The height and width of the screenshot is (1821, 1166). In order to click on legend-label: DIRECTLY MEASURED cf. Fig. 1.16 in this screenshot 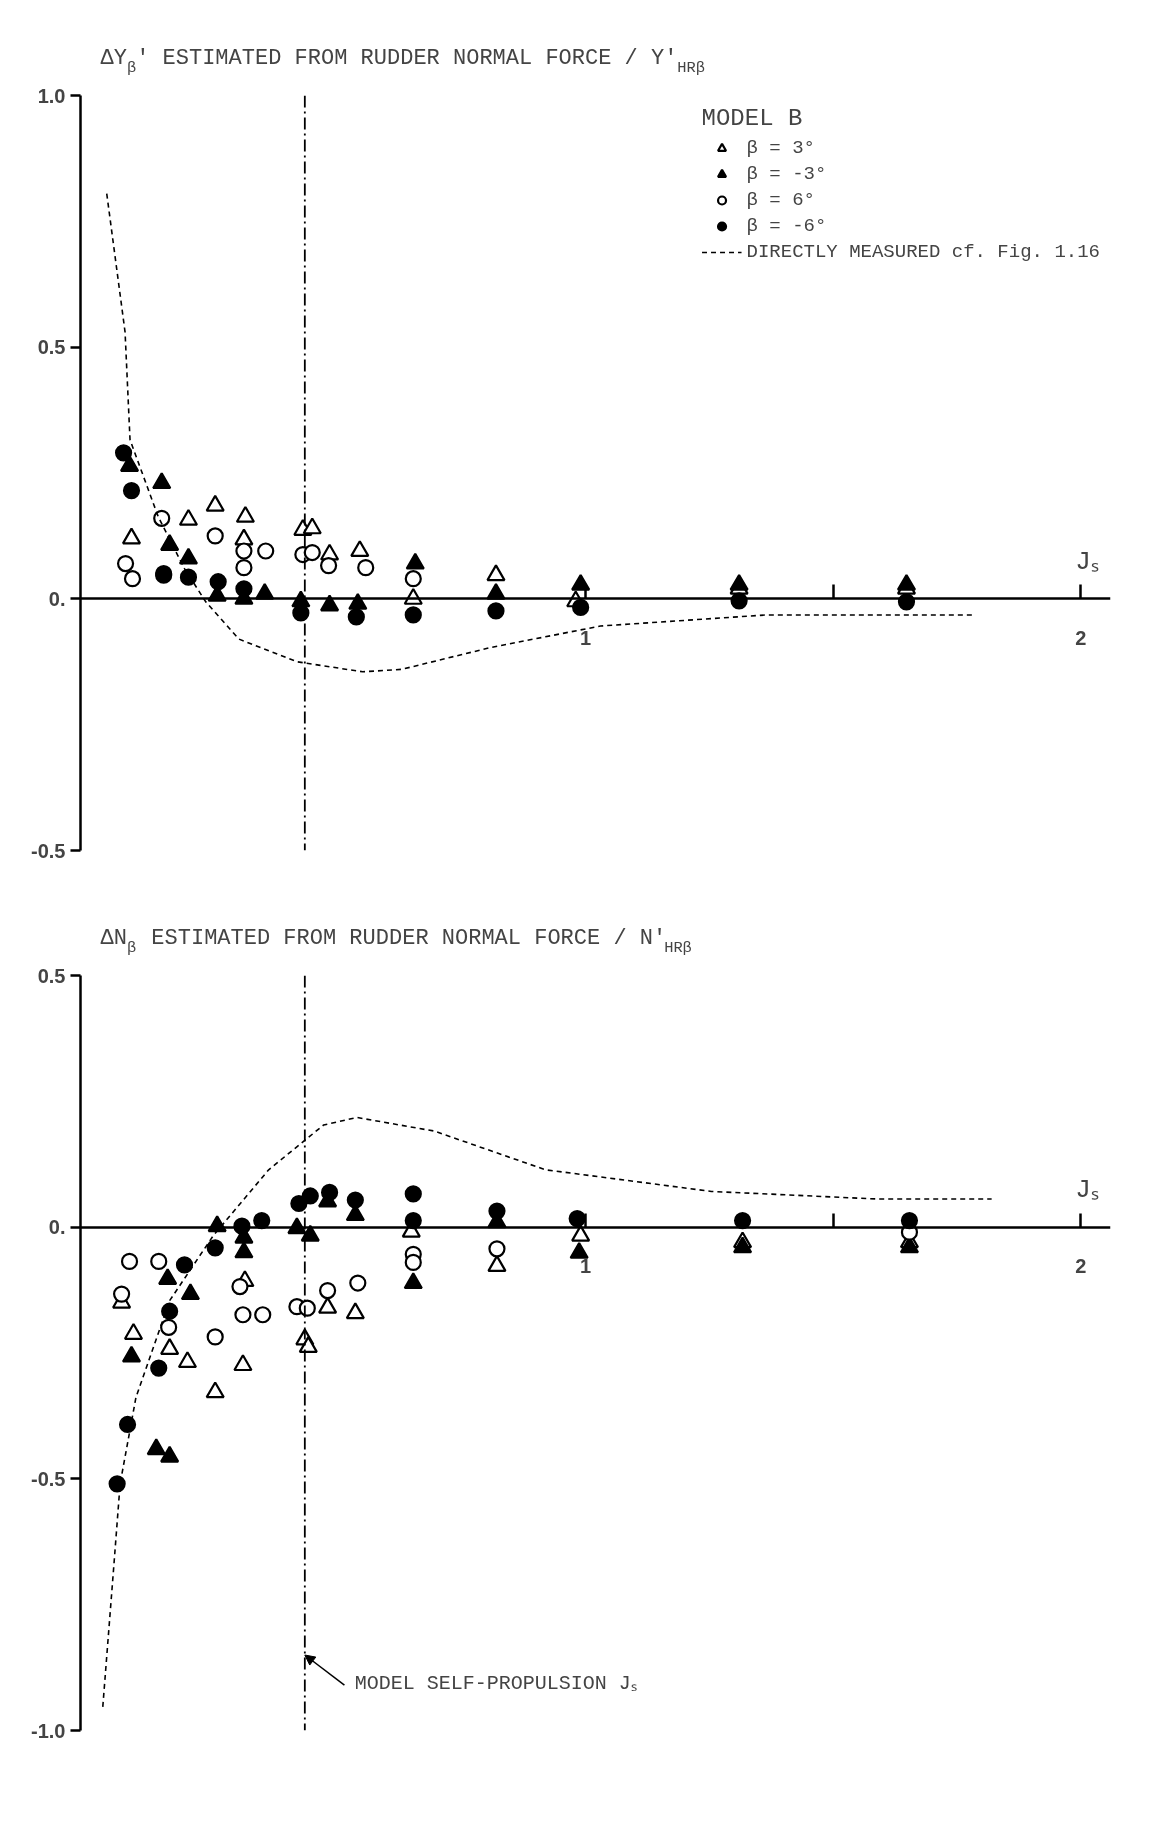, I will do `click(923, 252)`.